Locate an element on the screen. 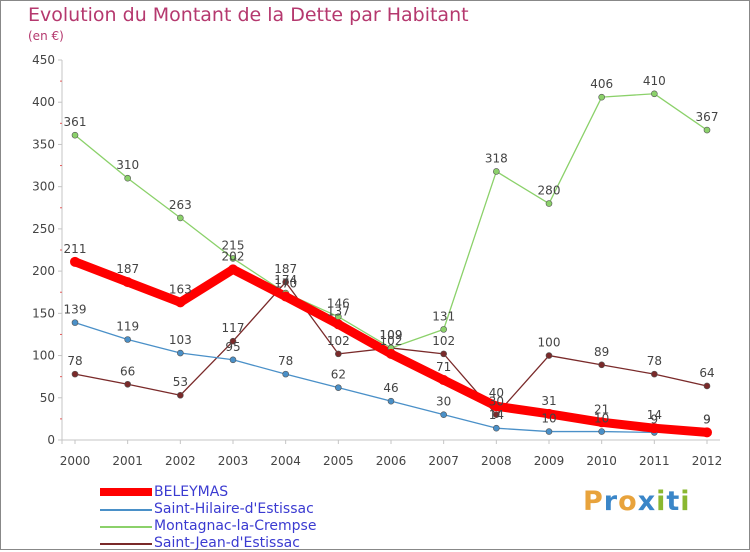 This screenshot has height=552, width=750. data-label: 9 is located at coordinates (707, 419).